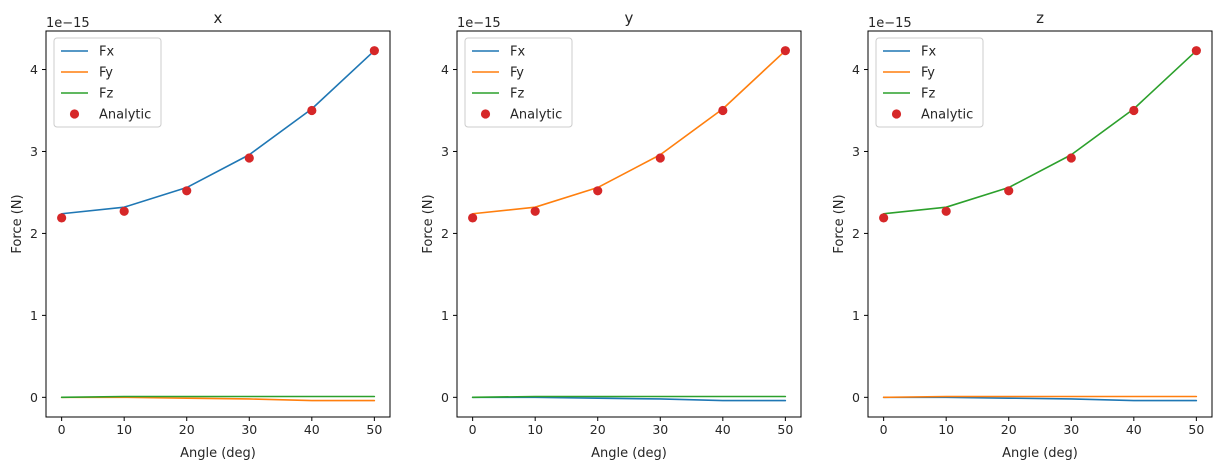 The width and height of the screenshot is (1220, 470). Describe the element at coordinates (218, 132) in the screenshot. I see `series-line-fx` at that location.